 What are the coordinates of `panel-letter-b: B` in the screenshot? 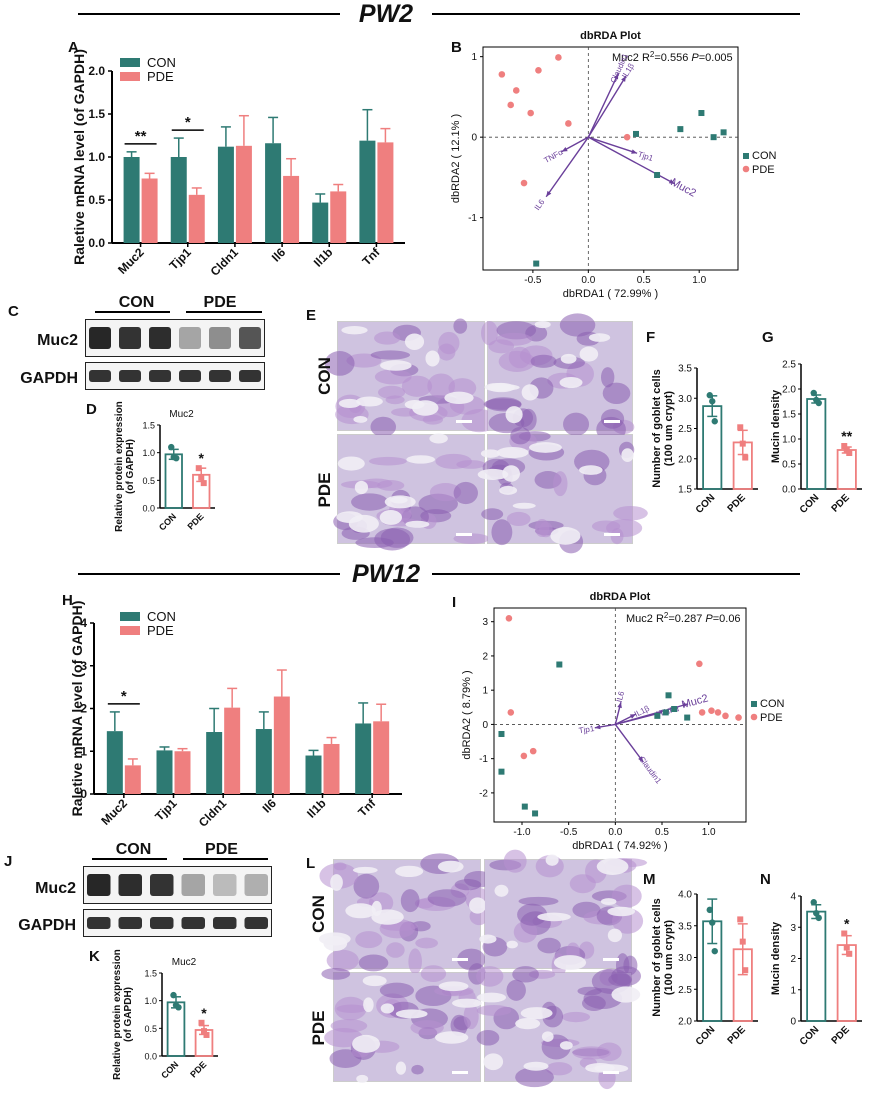 It's located at (456, 47).